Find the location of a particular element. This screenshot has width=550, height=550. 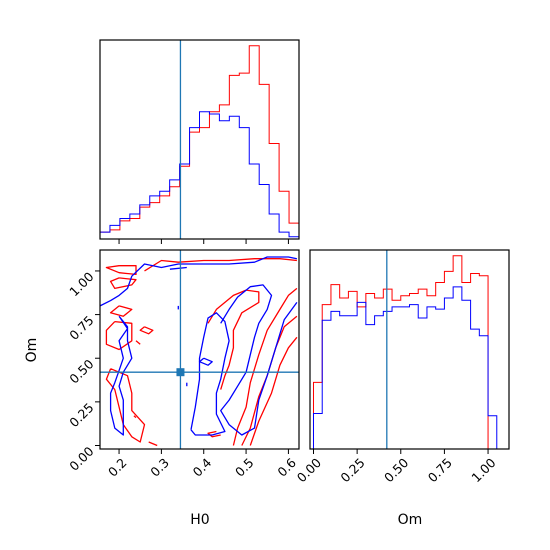

truth-point-marker is located at coordinates (180, 372).